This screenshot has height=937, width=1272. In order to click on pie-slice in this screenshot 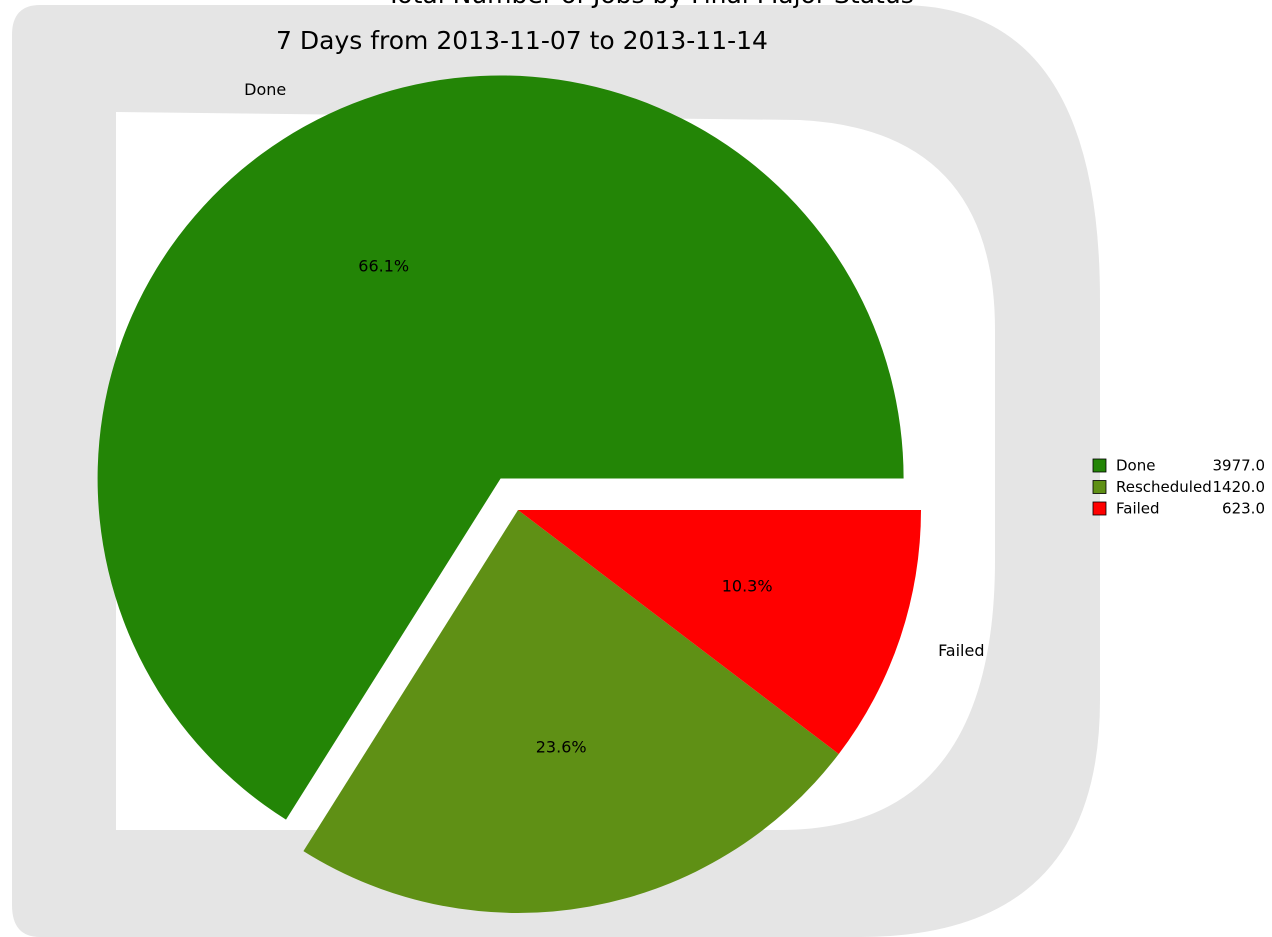, I will do `click(719, 632)`.